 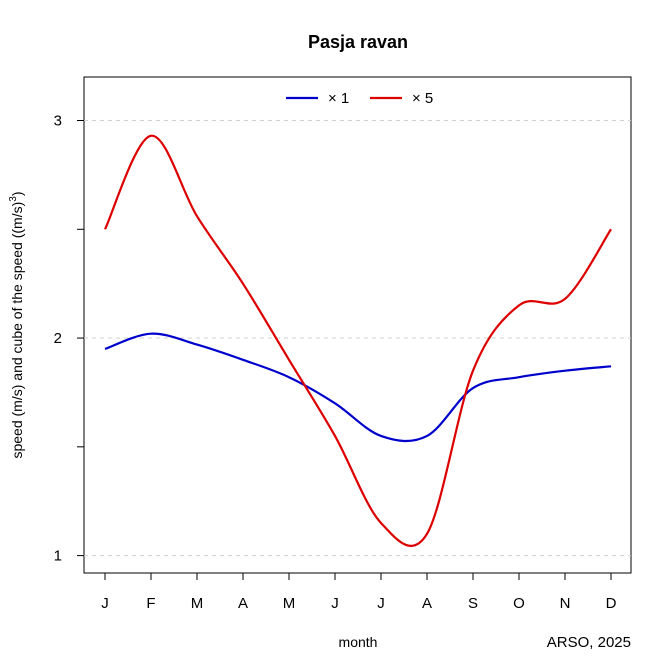 What do you see at coordinates (565, 603) in the screenshot?
I see `x-tick-label: N` at bounding box center [565, 603].